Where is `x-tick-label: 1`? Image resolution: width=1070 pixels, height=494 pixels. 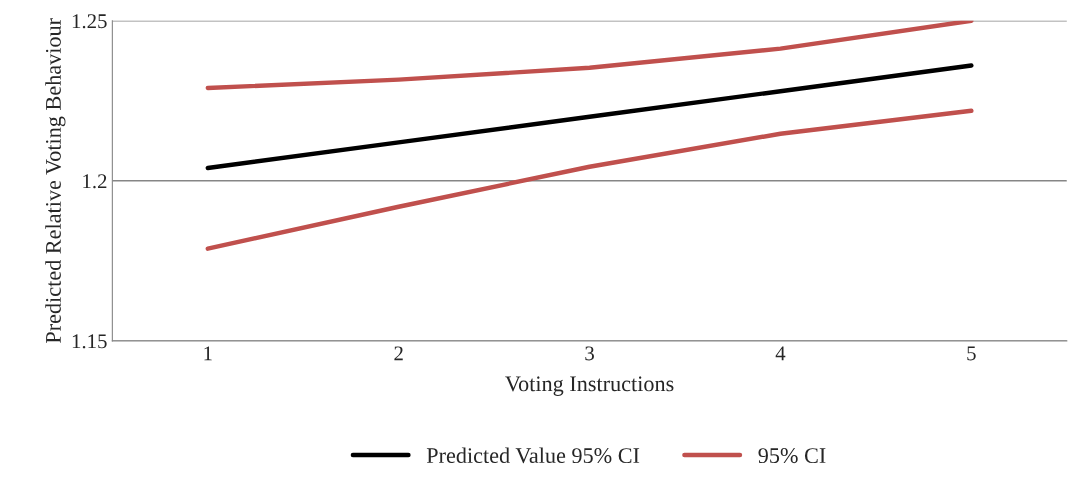
x-tick-label: 1 is located at coordinates (208, 353).